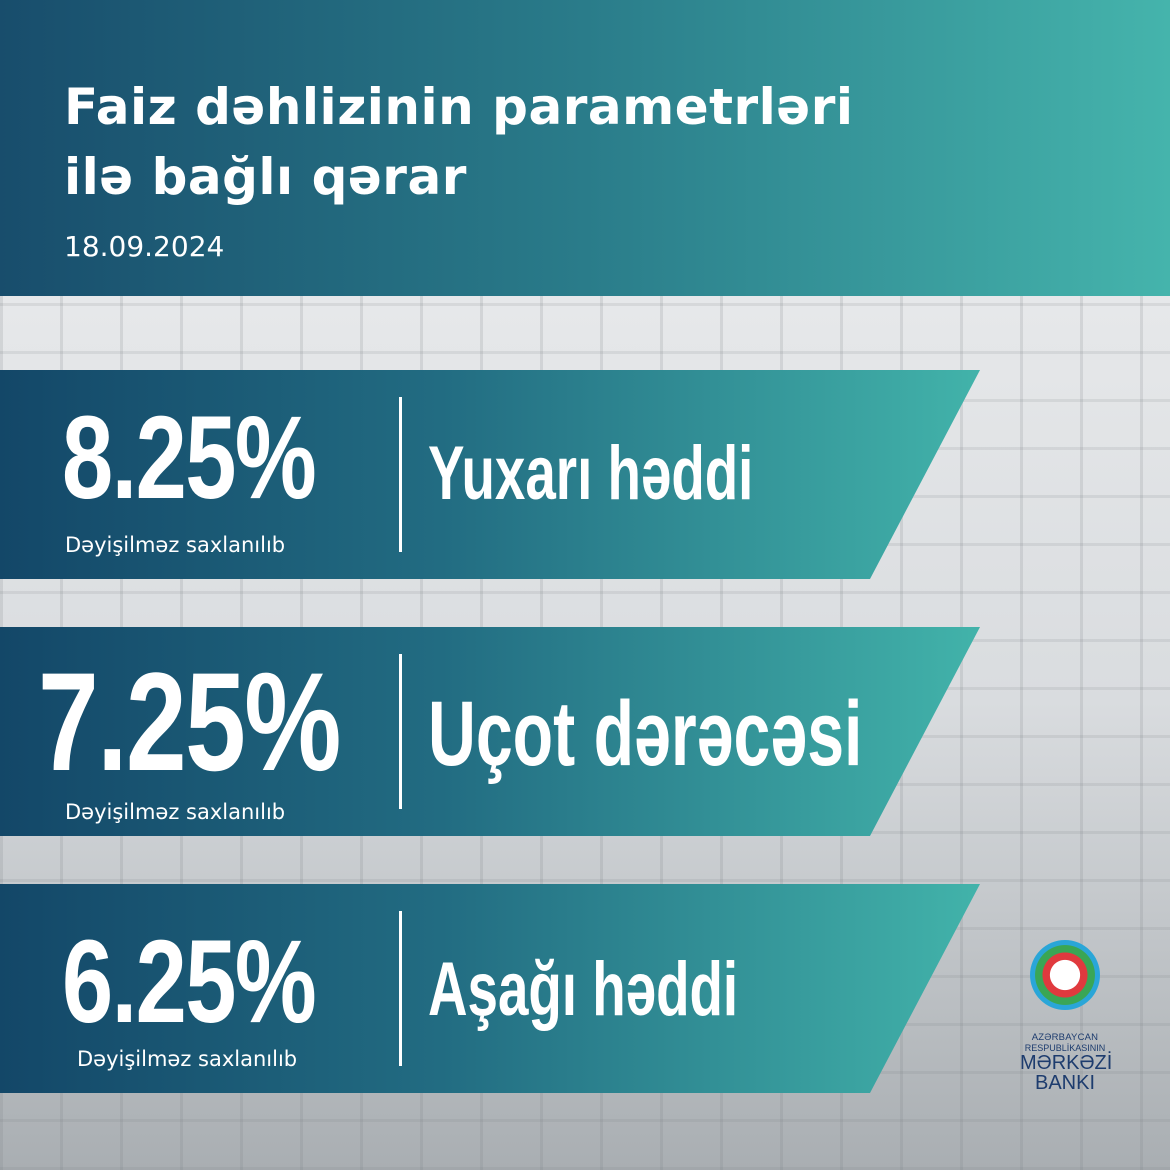 This screenshot has height=1170, width=1170. I want to click on rate-banner-upper: 8.25% Dəyişilməz saxlanılıb Yuxarı həddi, so click(490, 474).